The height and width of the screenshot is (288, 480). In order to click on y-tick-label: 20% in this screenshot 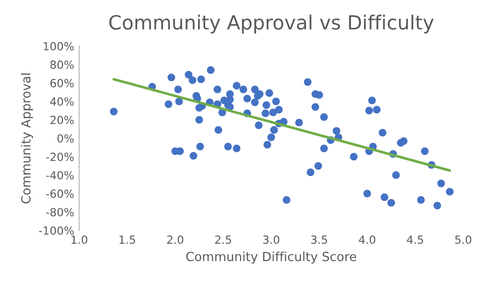, I will do `click(62, 120)`.